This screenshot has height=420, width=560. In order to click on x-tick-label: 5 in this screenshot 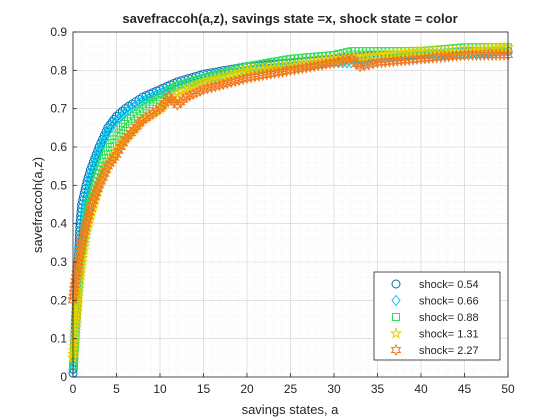, I will do `click(116, 389)`.